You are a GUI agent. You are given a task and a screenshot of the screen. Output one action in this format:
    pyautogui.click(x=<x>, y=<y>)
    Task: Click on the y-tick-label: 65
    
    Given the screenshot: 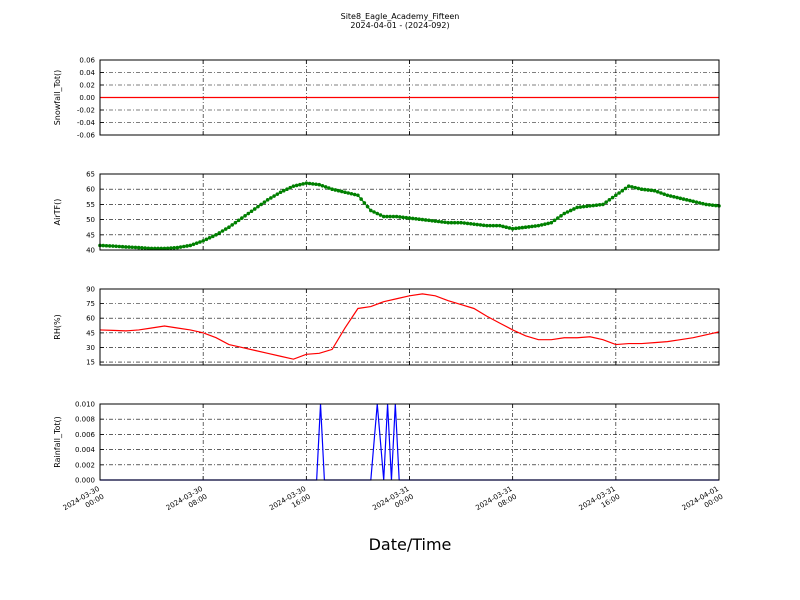 What is the action you would take?
    pyautogui.click(x=90, y=175)
    